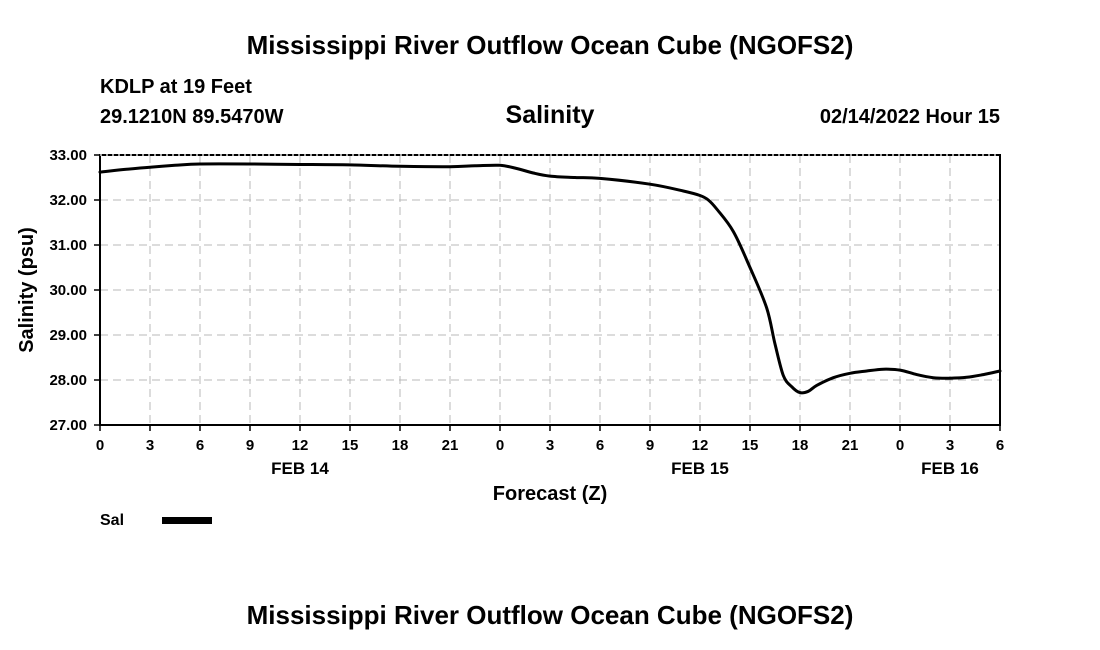 The image size is (1100, 650). I want to click on day-label: FEB 14, so click(300, 468).